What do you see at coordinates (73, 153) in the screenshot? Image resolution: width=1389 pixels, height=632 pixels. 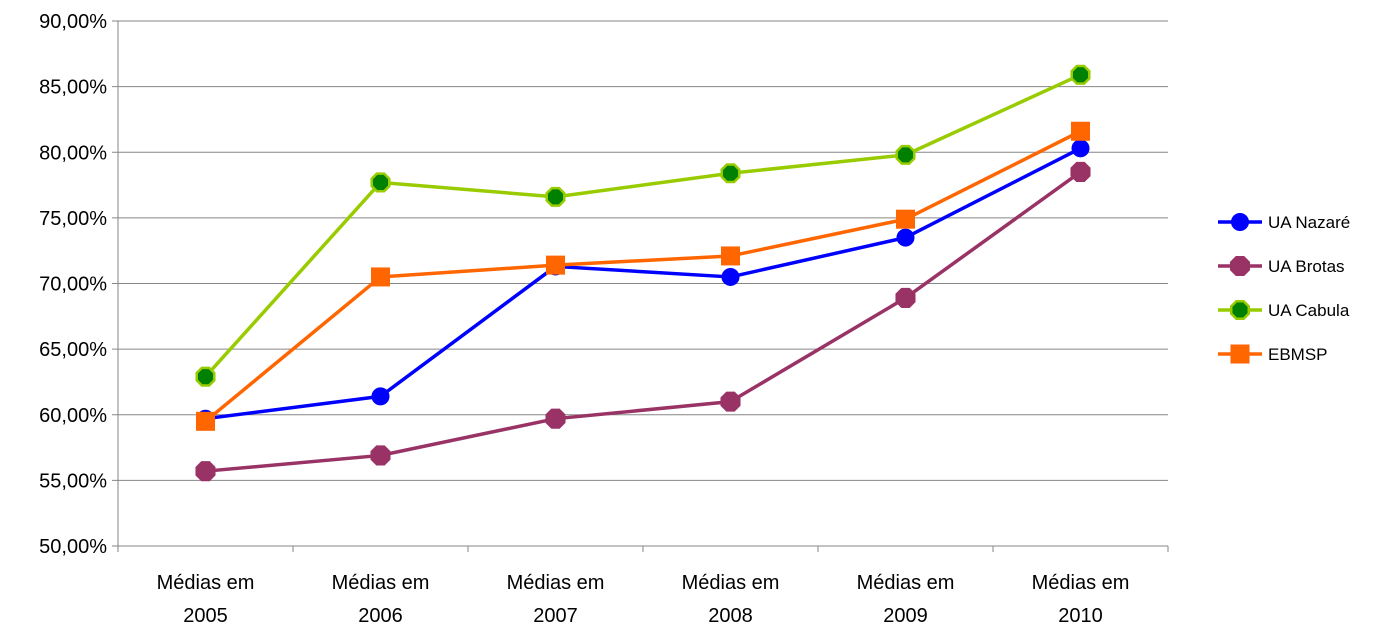 I see `y-tick-label: 80,00%` at bounding box center [73, 153].